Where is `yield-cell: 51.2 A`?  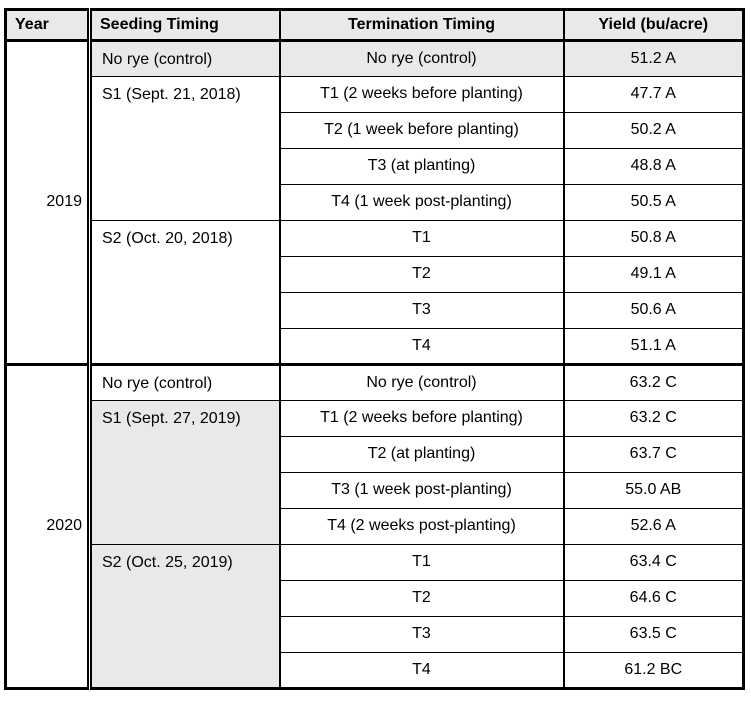
yield-cell: 51.2 A is located at coordinates (653, 58).